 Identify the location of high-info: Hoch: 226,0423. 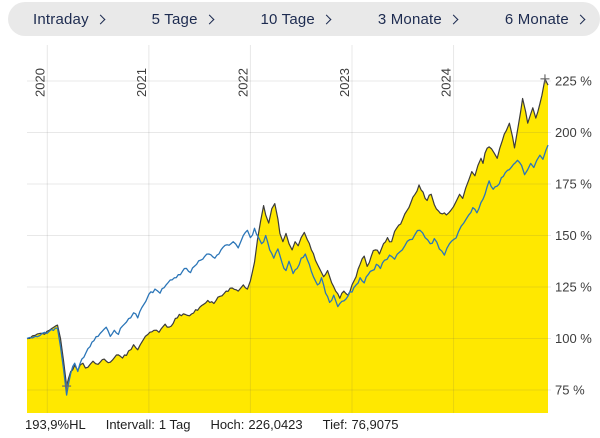
(256, 424).